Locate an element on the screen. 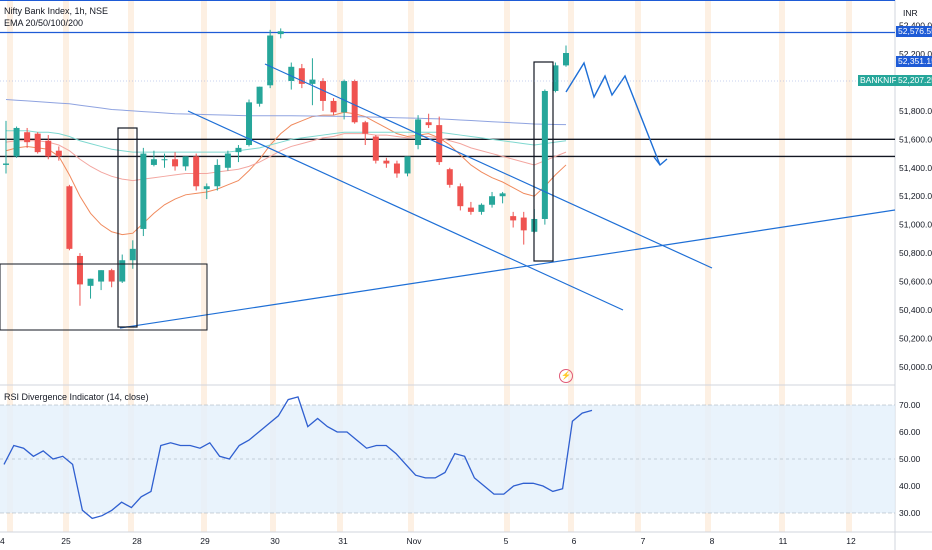  price-tick-label: 50,000.00 is located at coordinates (915, 367).